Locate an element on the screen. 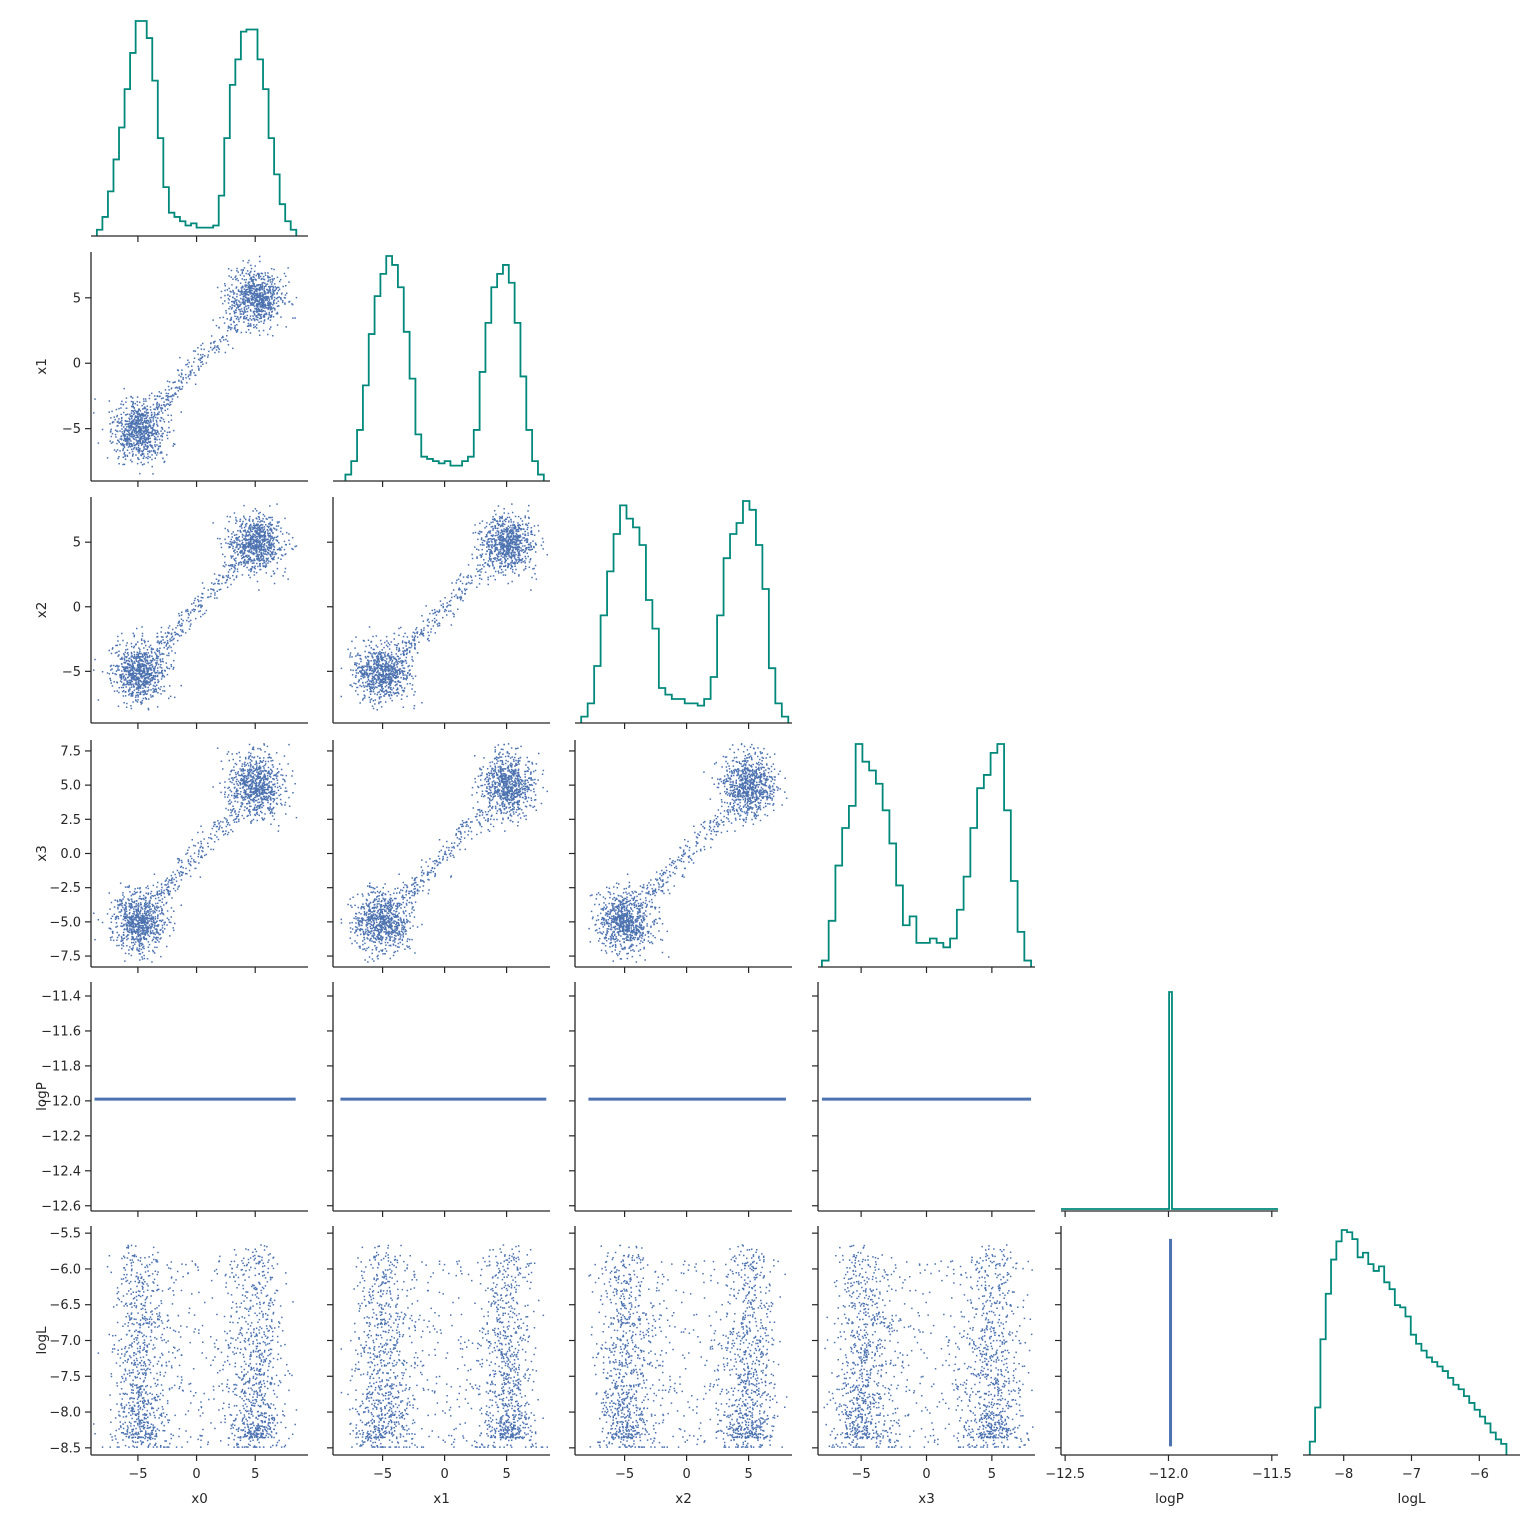  scatter-x1-vs-x0 is located at coordinates (195, 365).